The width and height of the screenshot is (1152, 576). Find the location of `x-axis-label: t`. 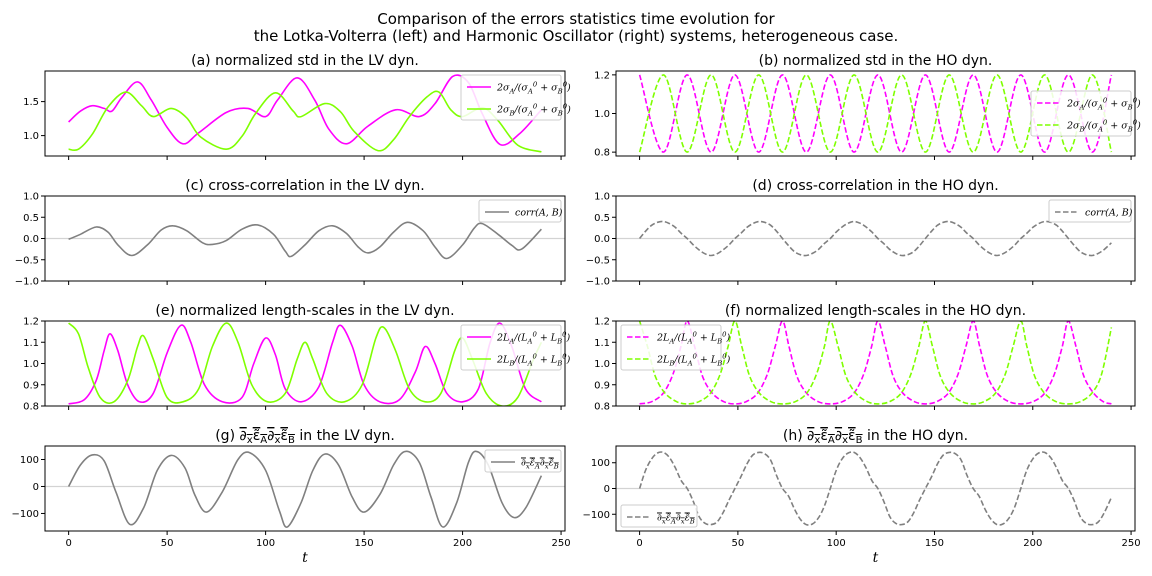

x-axis-label: t is located at coordinates (305, 558).